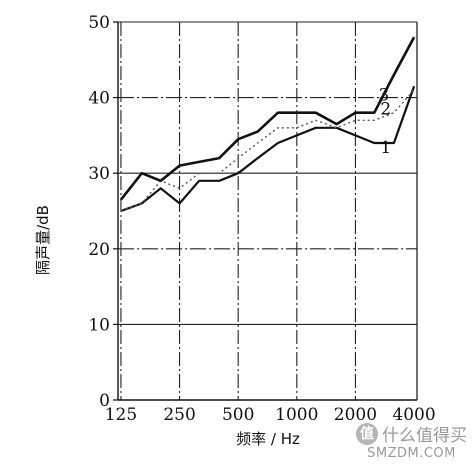 The height and width of the screenshot is (471, 473). What do you see at coordinates (99, 23) in the screenshot?
I see `y-tick-label: 50` at bounding box center [99, 23].